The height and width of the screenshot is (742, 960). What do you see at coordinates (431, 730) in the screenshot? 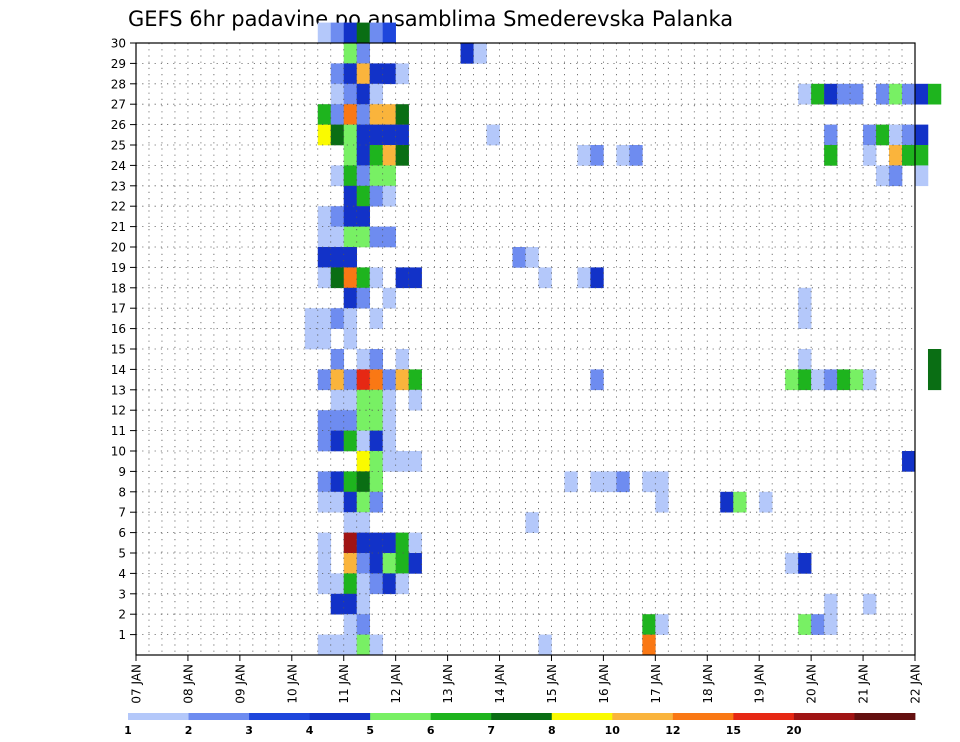
I see `legend-label: 6` at bounding box center [431, 730].